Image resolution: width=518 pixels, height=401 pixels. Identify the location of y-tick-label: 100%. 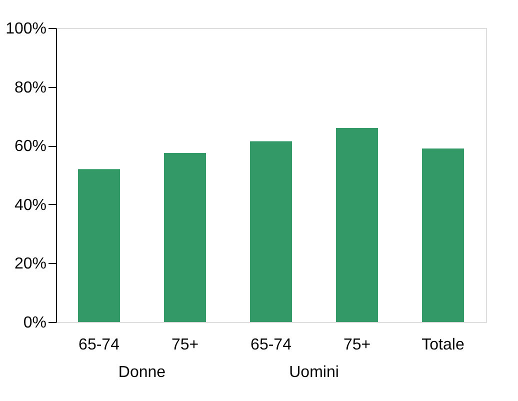
(26, 29).